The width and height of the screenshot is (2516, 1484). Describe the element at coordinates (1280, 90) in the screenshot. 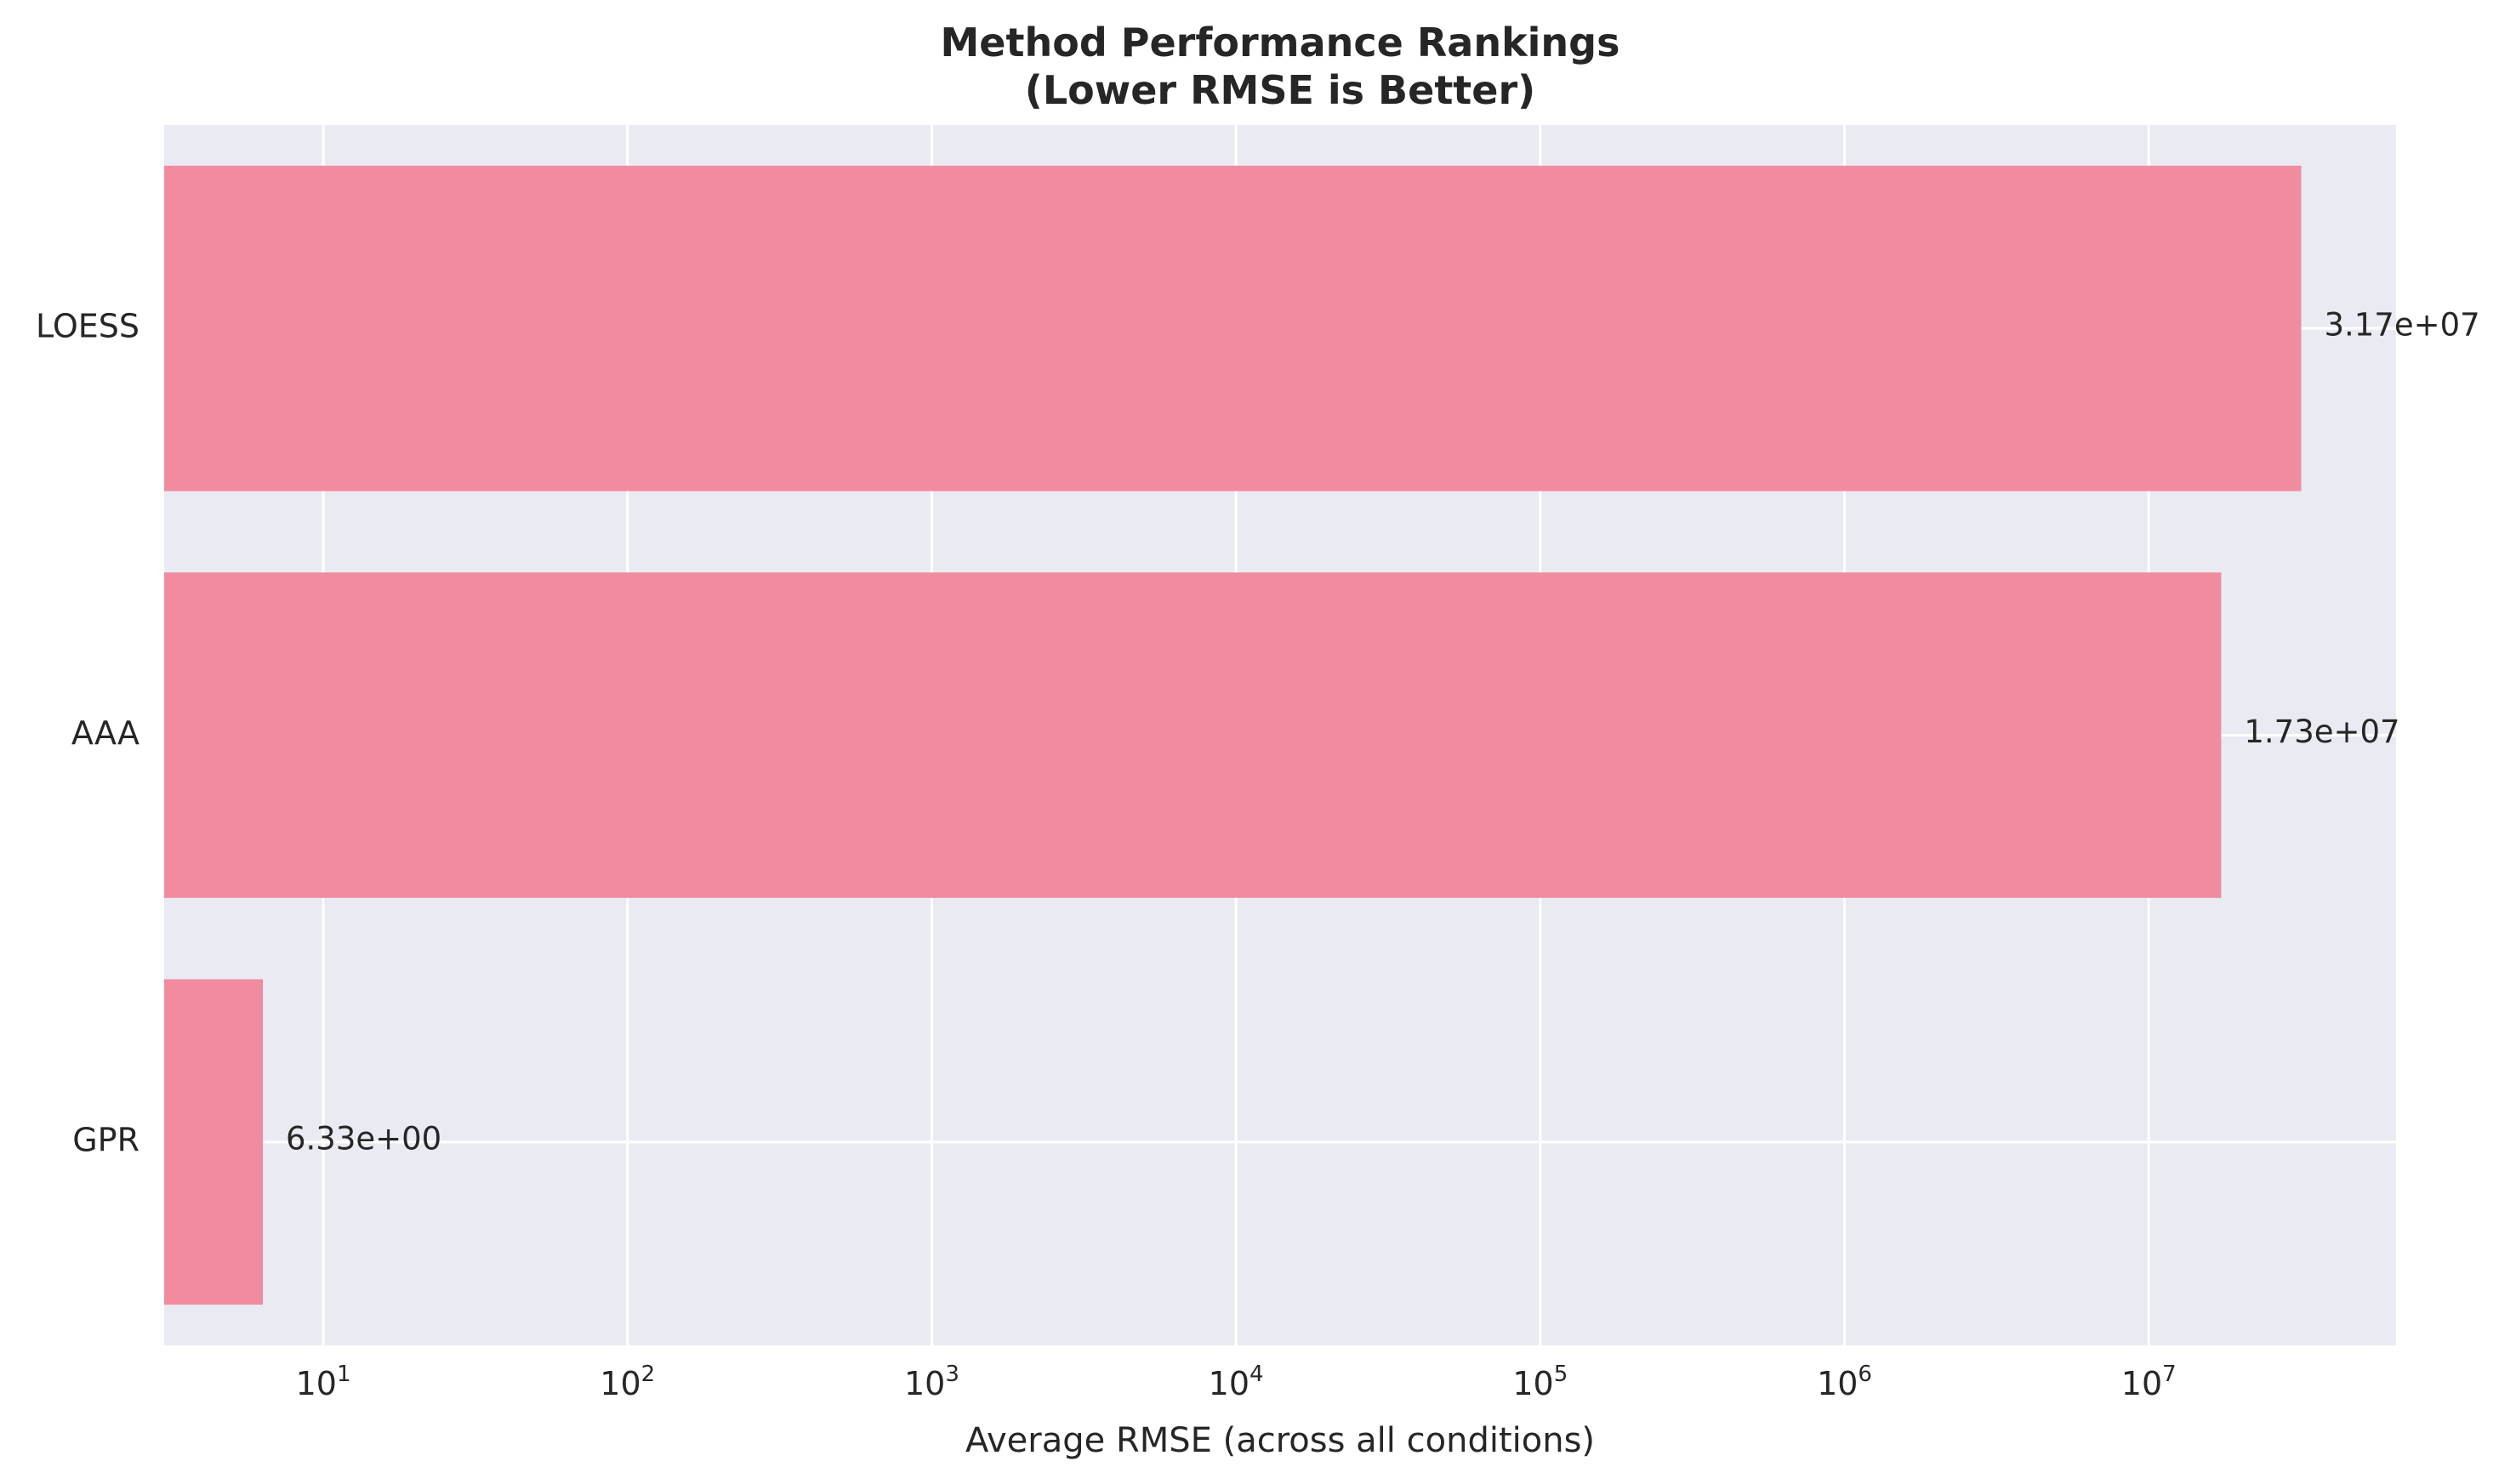

I see `chart-subtitle: (Lower RMSE is Better)` at that location.